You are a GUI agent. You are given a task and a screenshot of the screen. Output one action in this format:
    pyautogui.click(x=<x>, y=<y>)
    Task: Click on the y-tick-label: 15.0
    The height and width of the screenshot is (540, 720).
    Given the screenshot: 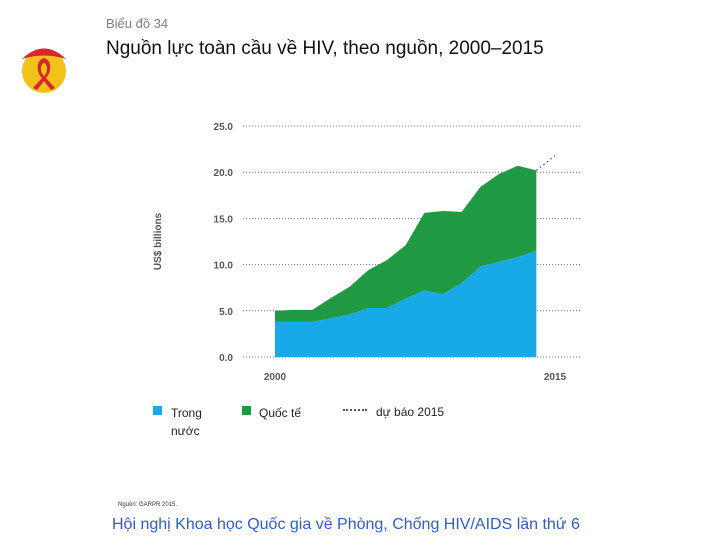 What is the action you would take?
    pyautogui.click(x=224, y=219)
    